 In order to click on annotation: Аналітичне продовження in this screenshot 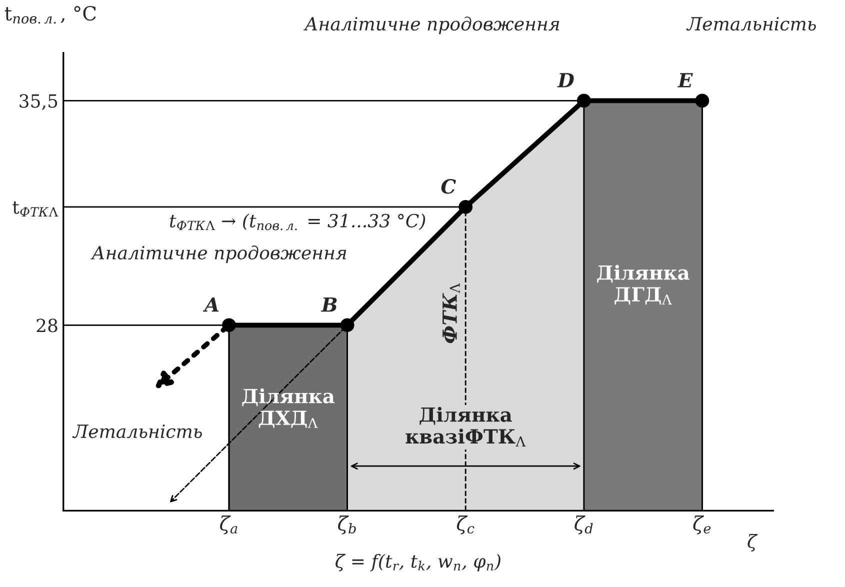, I will do `click(218, 255)`.